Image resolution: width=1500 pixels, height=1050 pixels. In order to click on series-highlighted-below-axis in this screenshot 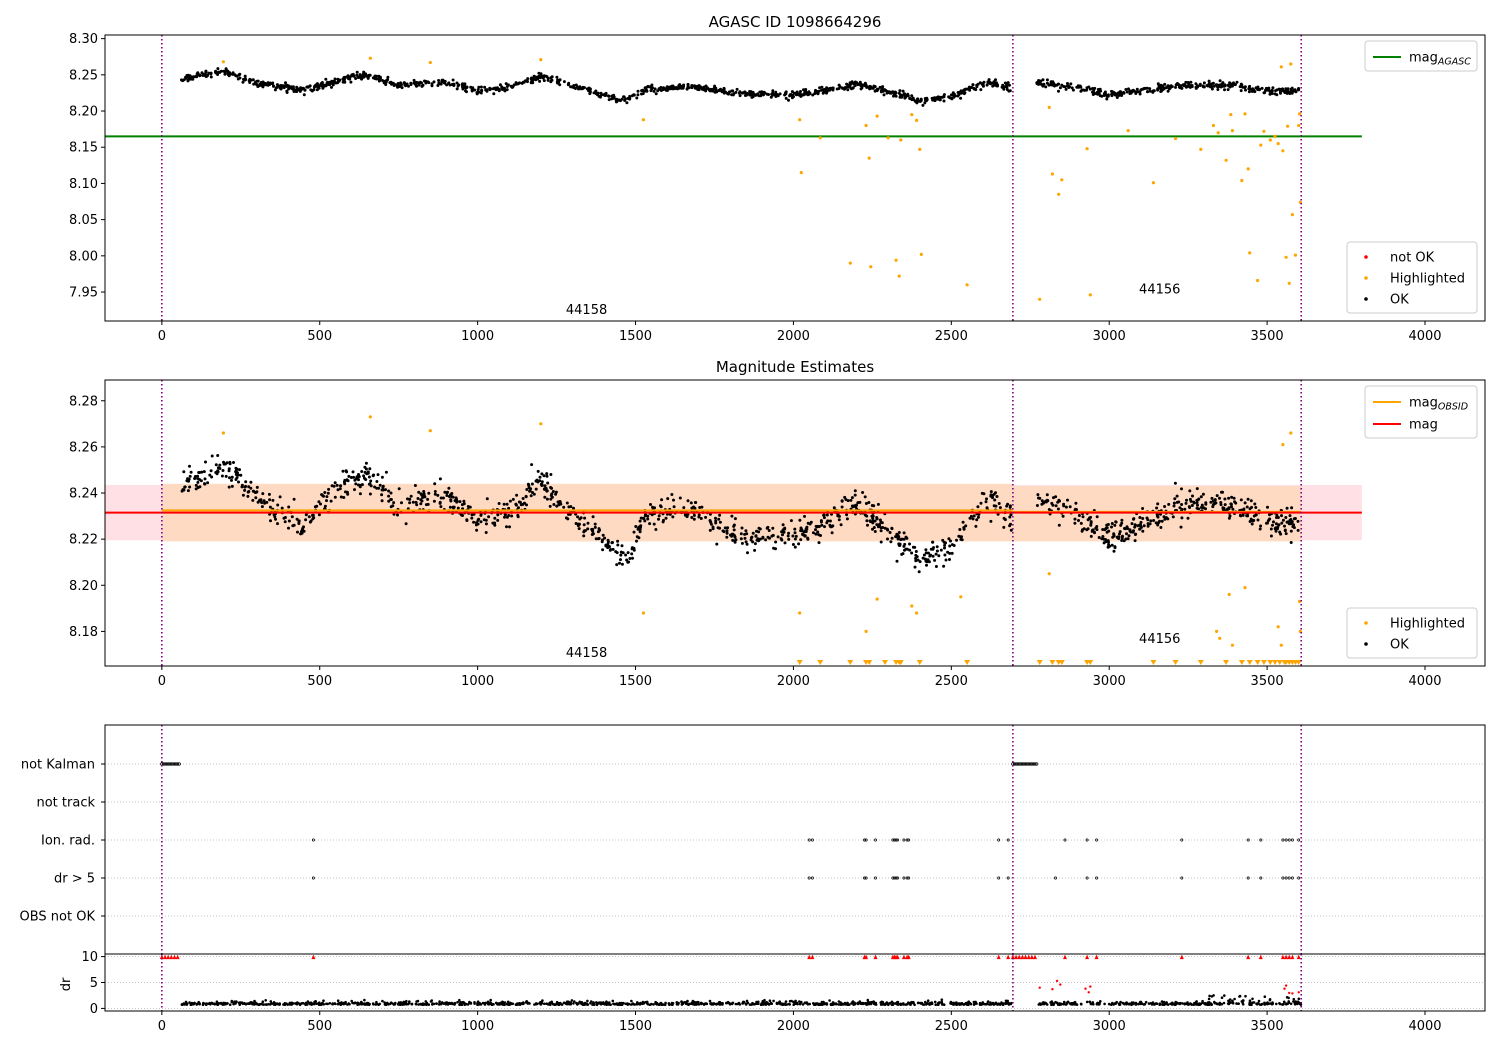, I will do `click(1049, 662)`.